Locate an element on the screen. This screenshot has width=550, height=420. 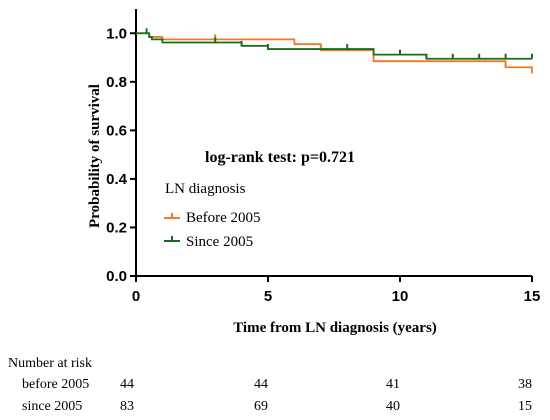
legend-entry-since-2005: Since 2005 is located at coordinates (208, 242).